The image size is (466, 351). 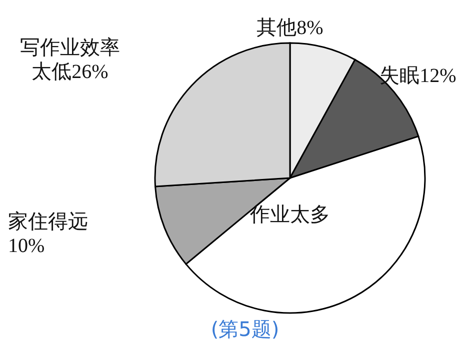 I want to click on slice-label: 其他8%, so click(x=290, y=28).